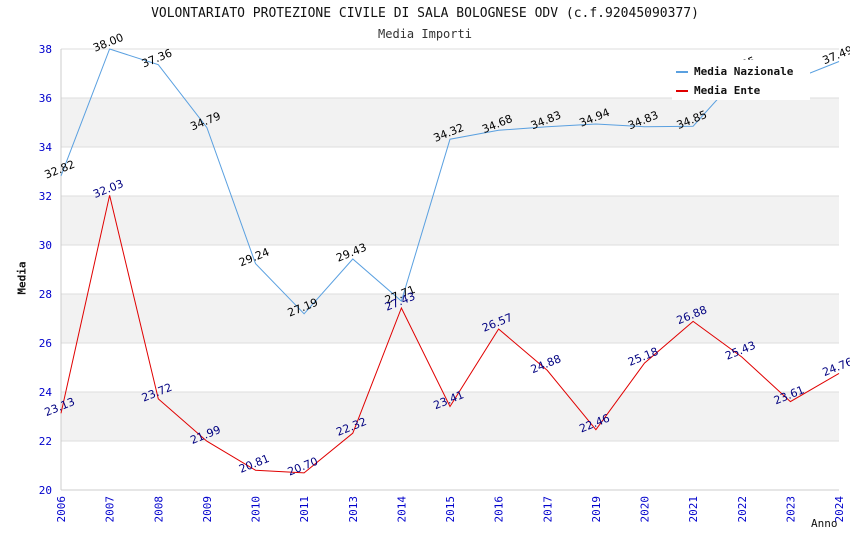 This screenshot has width=850, height=550. What do you see at coordinates (790, 509) in the screenshot?
I see `x-tick-label: 2023` at bounding box center [790, 509].